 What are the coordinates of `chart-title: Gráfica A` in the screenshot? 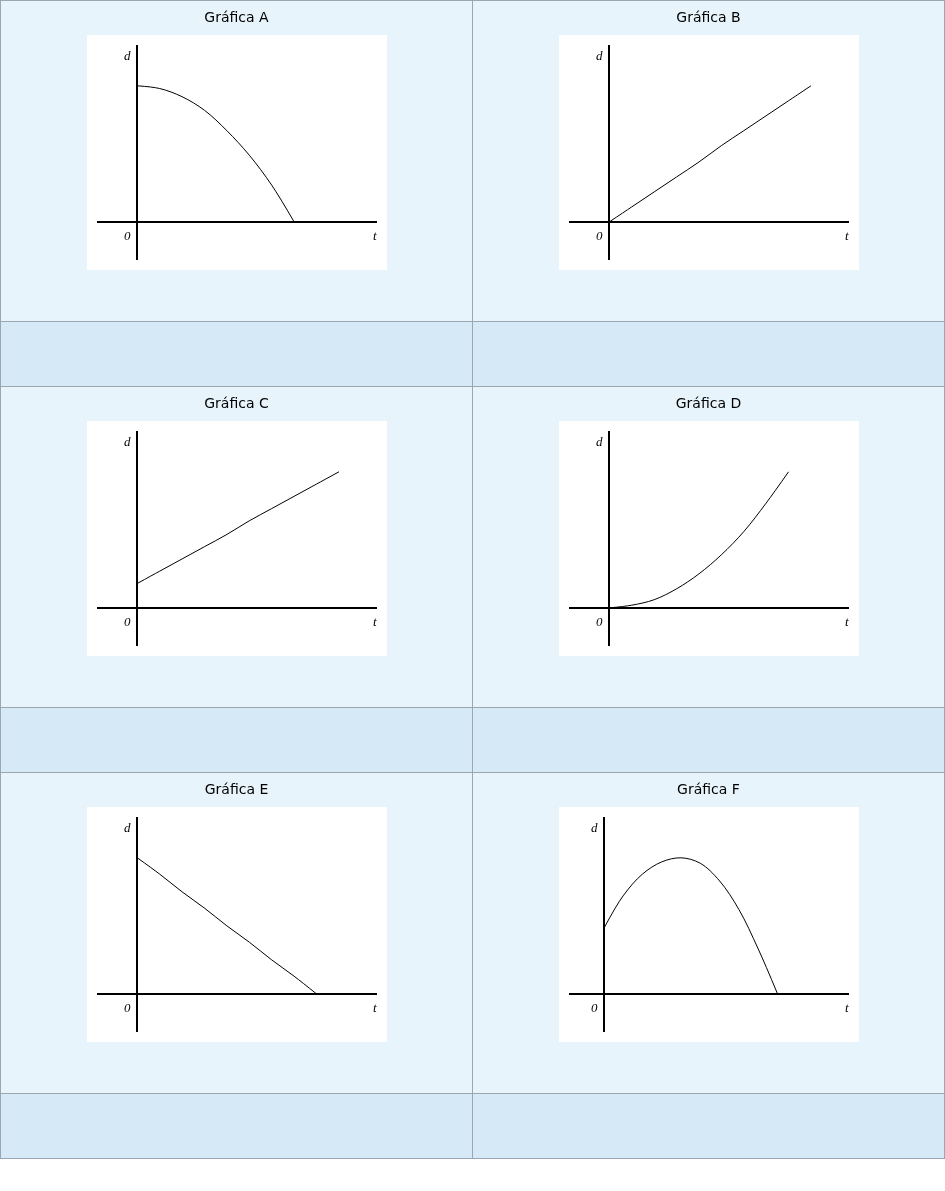 It's located at (236, 16).